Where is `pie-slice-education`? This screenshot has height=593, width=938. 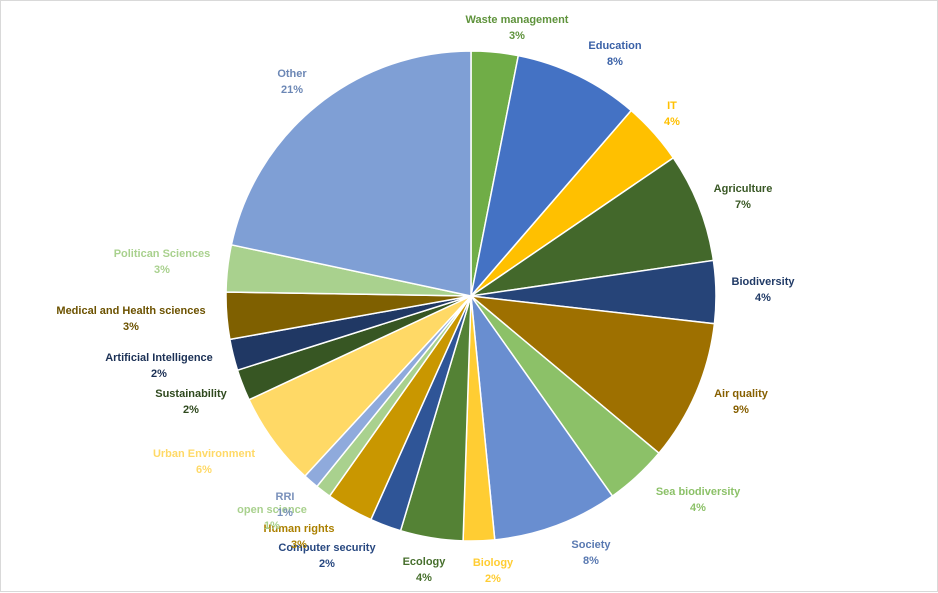 pie-slice-education is located at coordinates (551, 176).